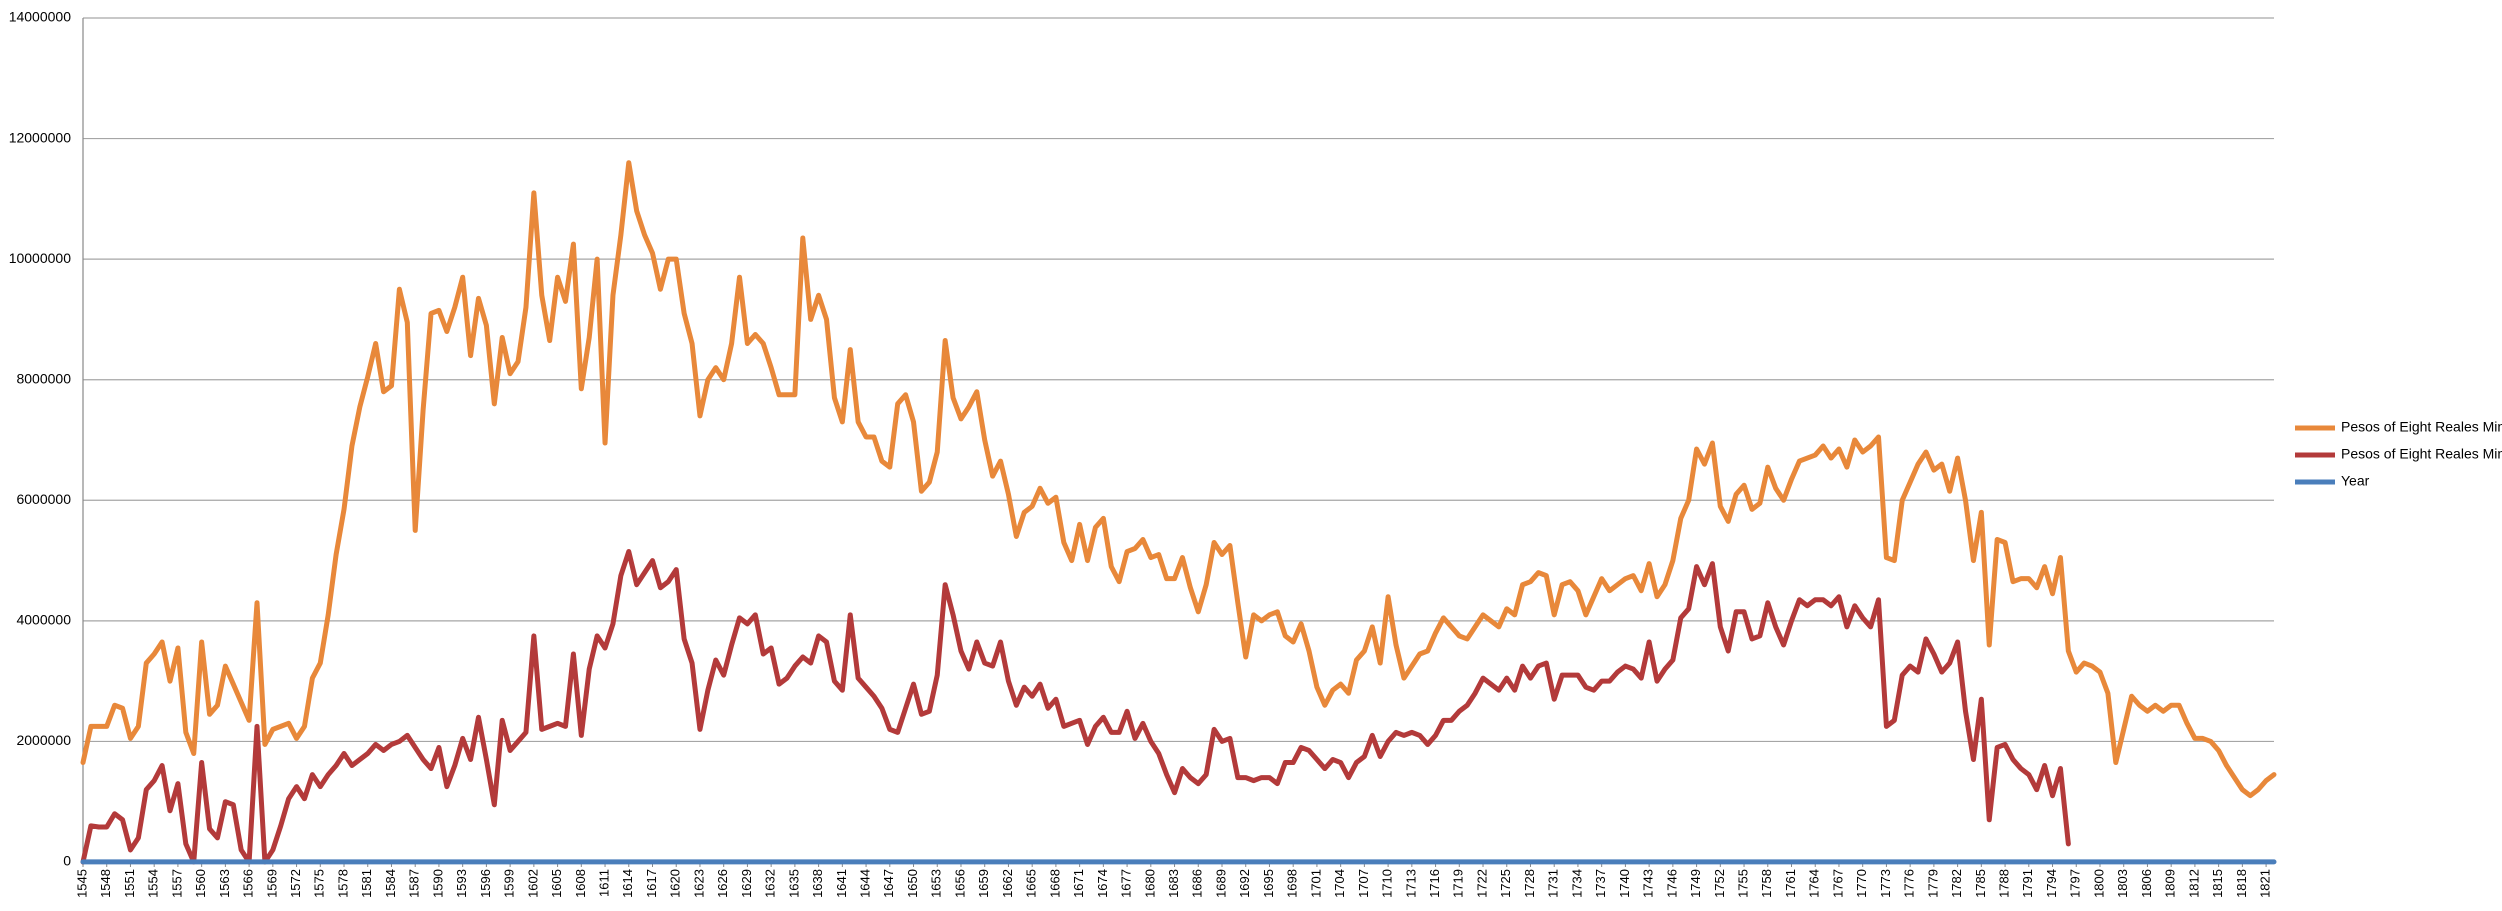  What do you see at coordinates (912, 883) in the screenshot?
I see `x-tick-label: 1650` at bounding box center [912, 883].